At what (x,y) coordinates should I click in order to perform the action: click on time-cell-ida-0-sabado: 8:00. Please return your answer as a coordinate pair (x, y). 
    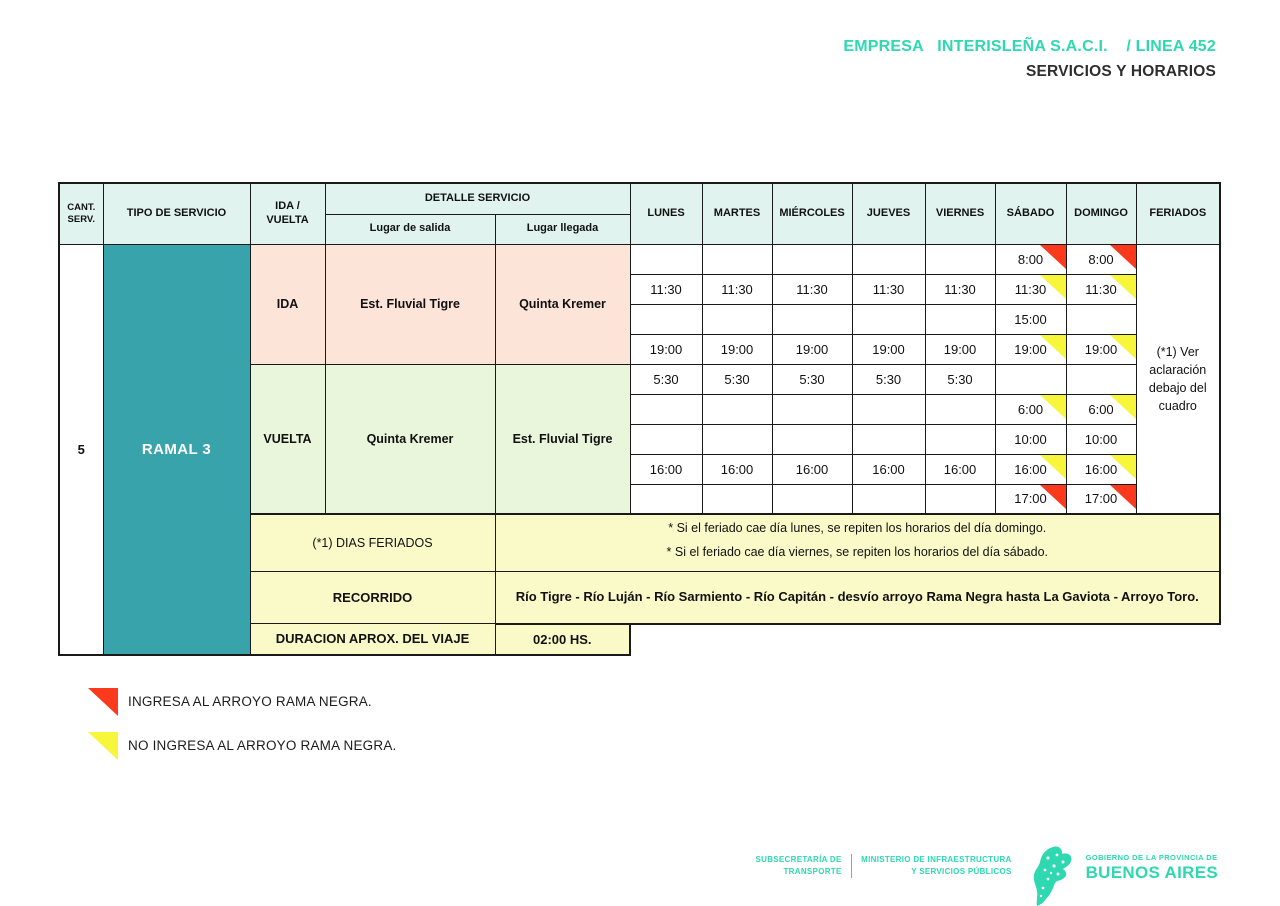
    Looking at the image, I should click on (1030, 259).